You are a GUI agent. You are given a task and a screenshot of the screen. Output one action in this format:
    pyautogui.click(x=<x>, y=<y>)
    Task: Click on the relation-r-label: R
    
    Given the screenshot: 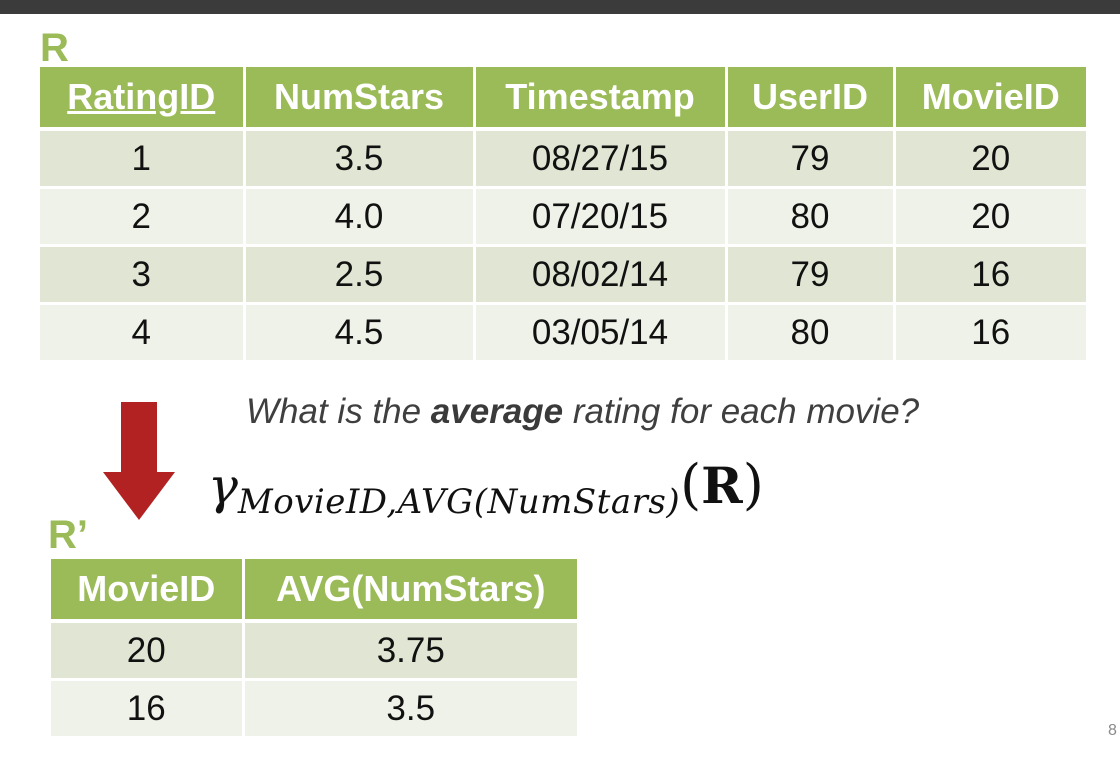 What is the action you would take?
    pyautogui.click(x=54, y=48)
    